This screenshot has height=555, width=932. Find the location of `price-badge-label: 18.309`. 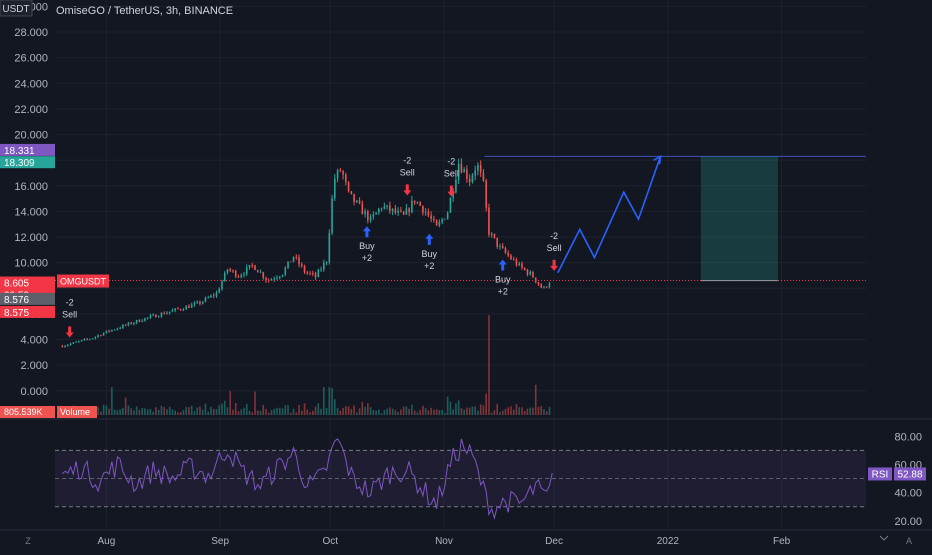

price-badge-label: 18.309 is located at coordinates (19, 163).